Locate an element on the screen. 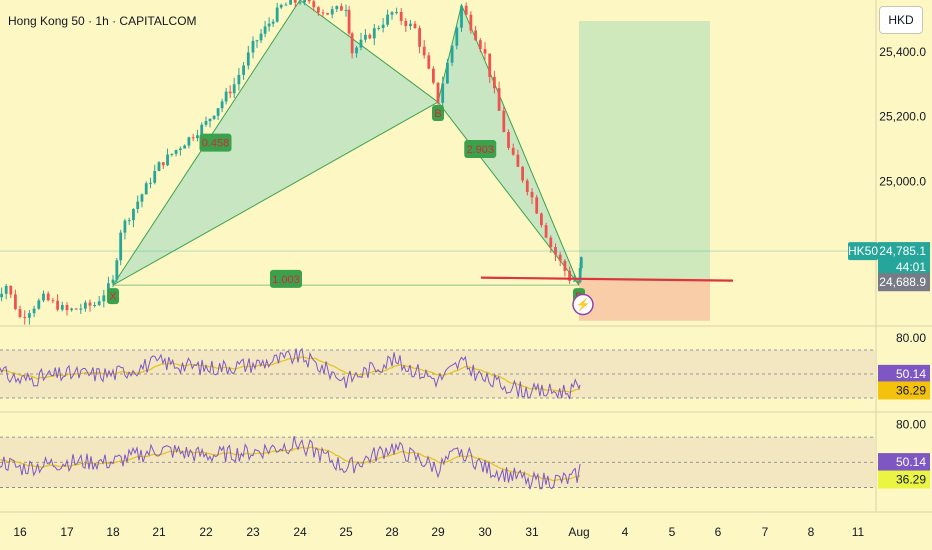 This screenshot has width=932, height=550. x-tick-label: 11 is located at coordinates (858, 532).